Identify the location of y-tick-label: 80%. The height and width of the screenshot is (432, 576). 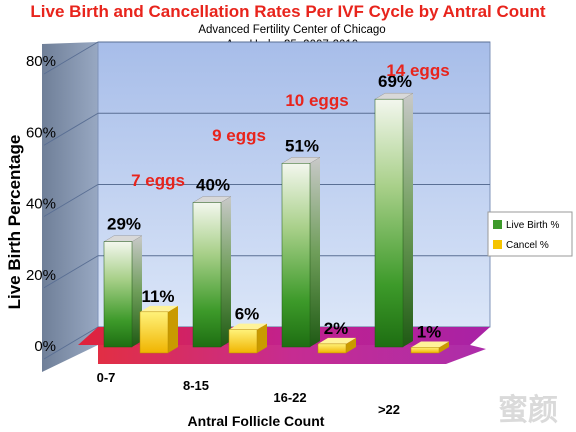
(41, 61).